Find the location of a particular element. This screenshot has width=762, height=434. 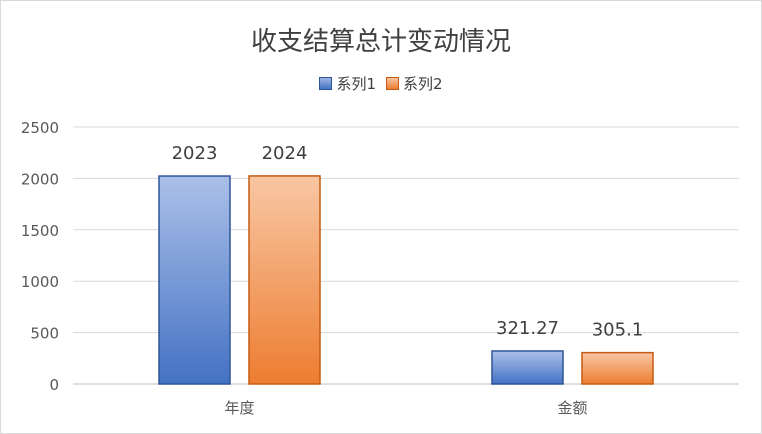

data-label: 2024 is located at coordinates (285, 153).